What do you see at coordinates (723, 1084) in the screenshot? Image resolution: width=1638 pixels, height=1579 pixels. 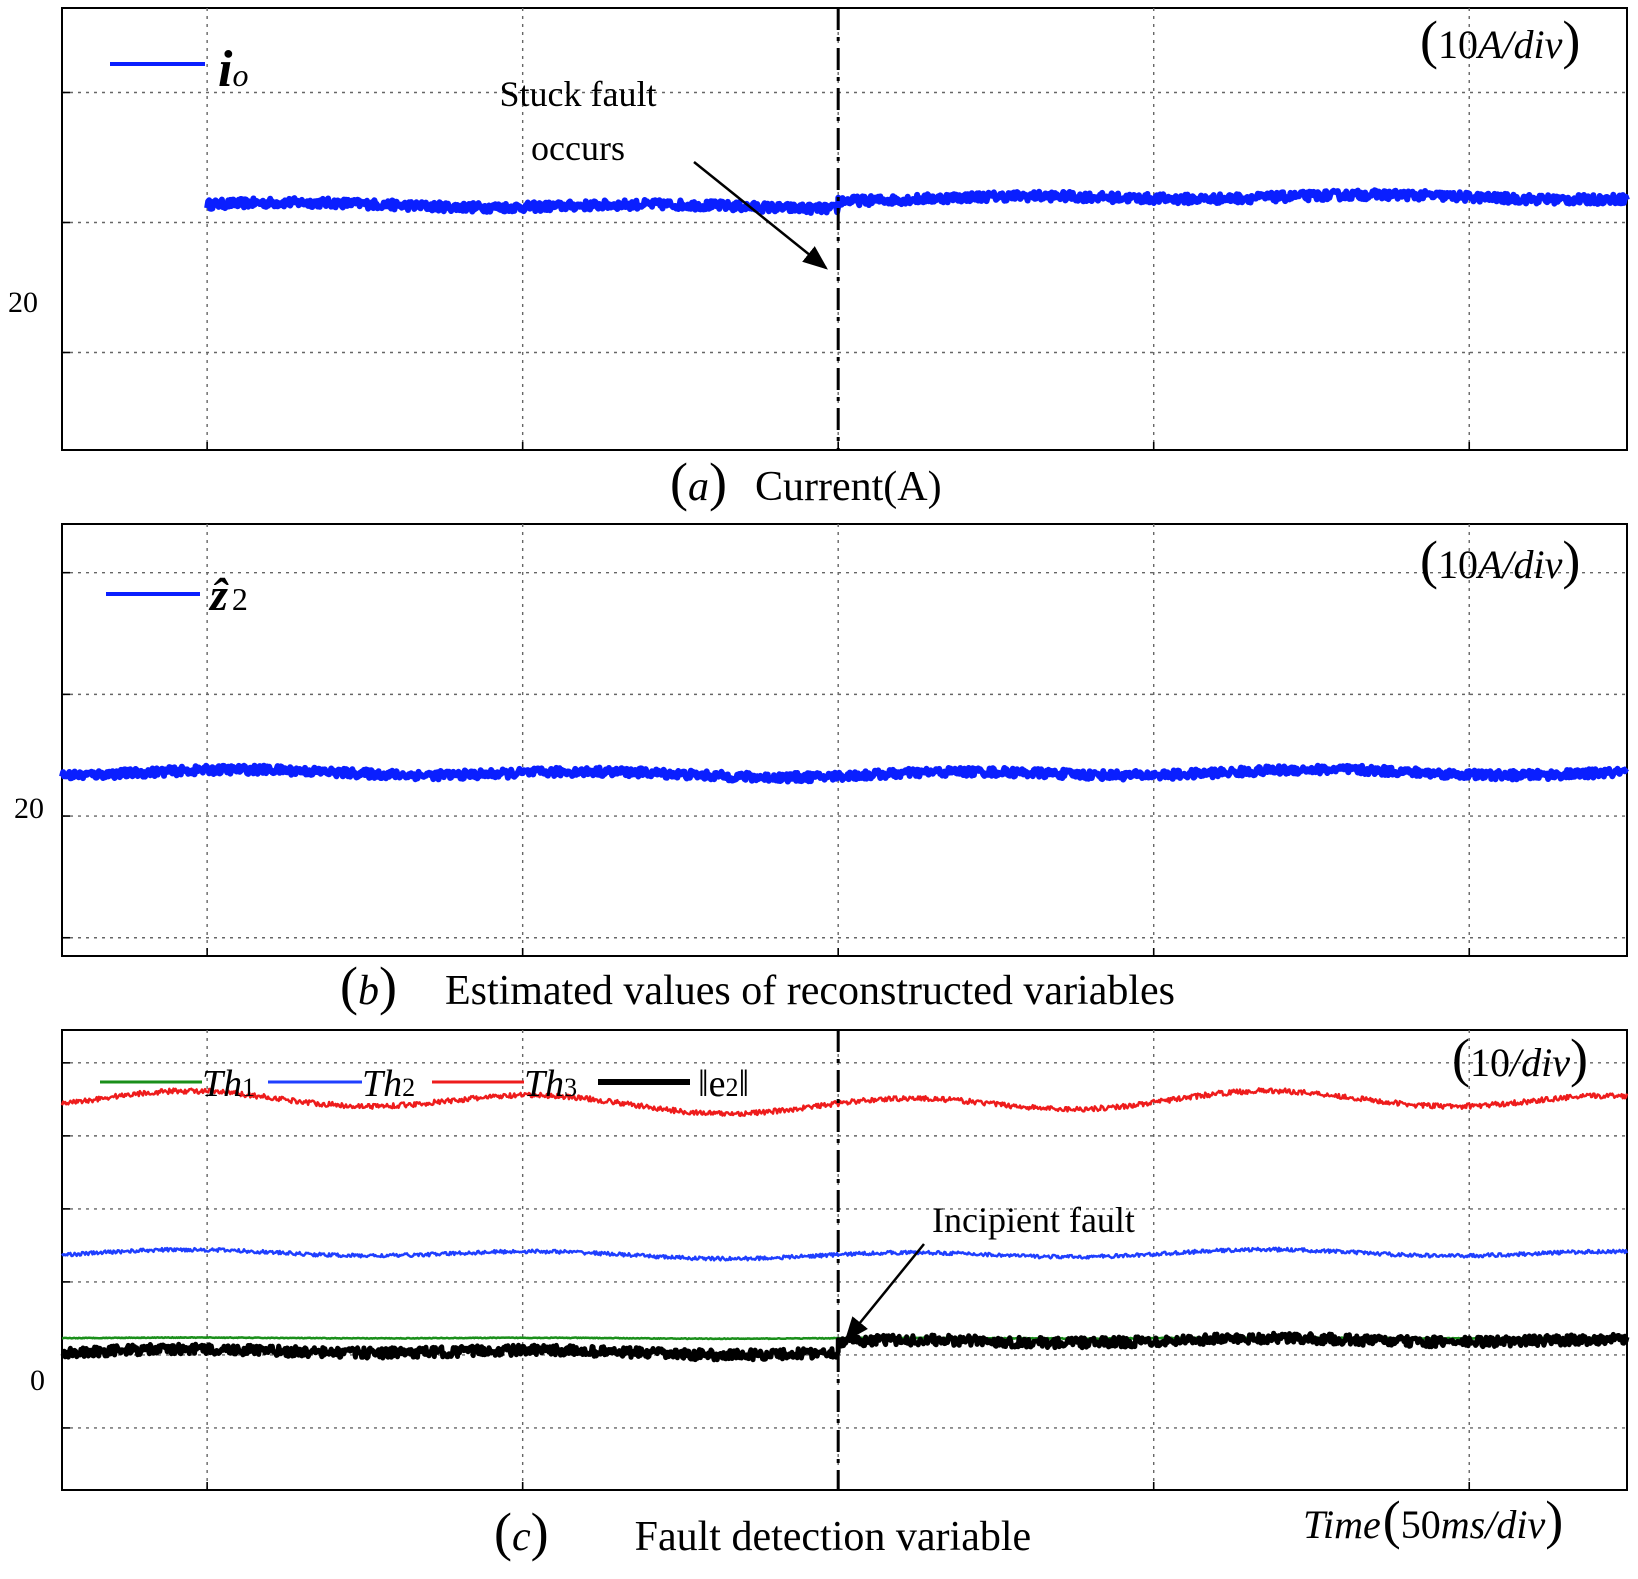 I see `panel-c-legend-label-e2: ‖e2‖` at bounding box center [723, 1084].